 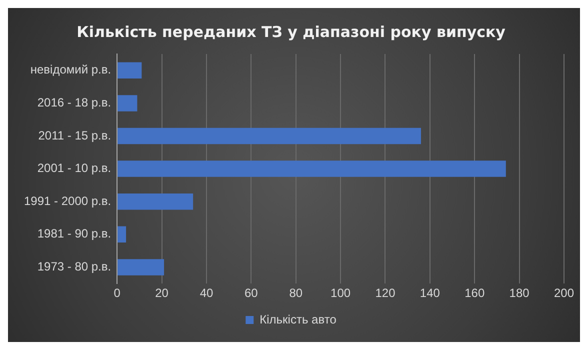 What do you see at coordinates (207, 293) in the screenshot?
I see `x-tick-label: 40` at bounding box center [207, 293].